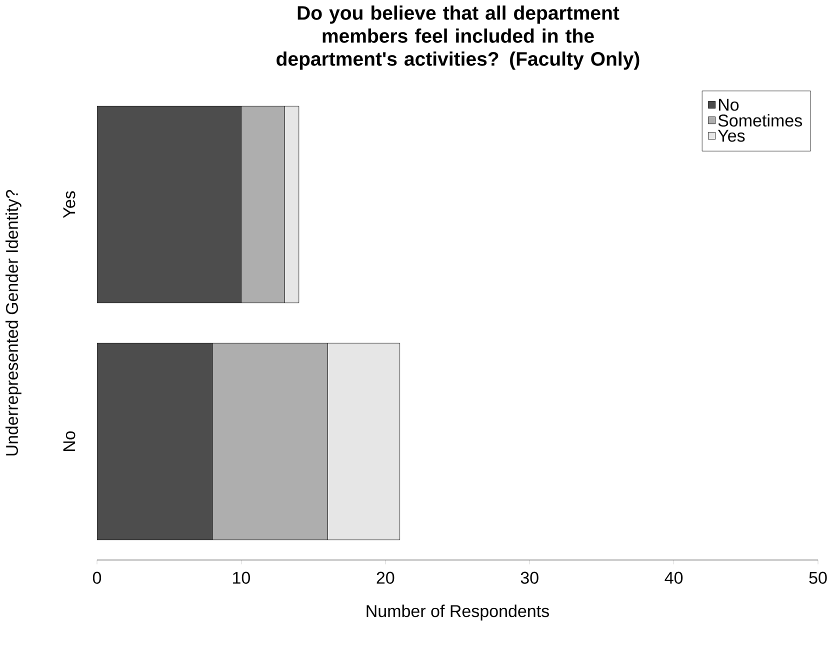  Describe the element at coordinates (673, 578) in the screenshot. I see `x-tick-label: 40` at that location.